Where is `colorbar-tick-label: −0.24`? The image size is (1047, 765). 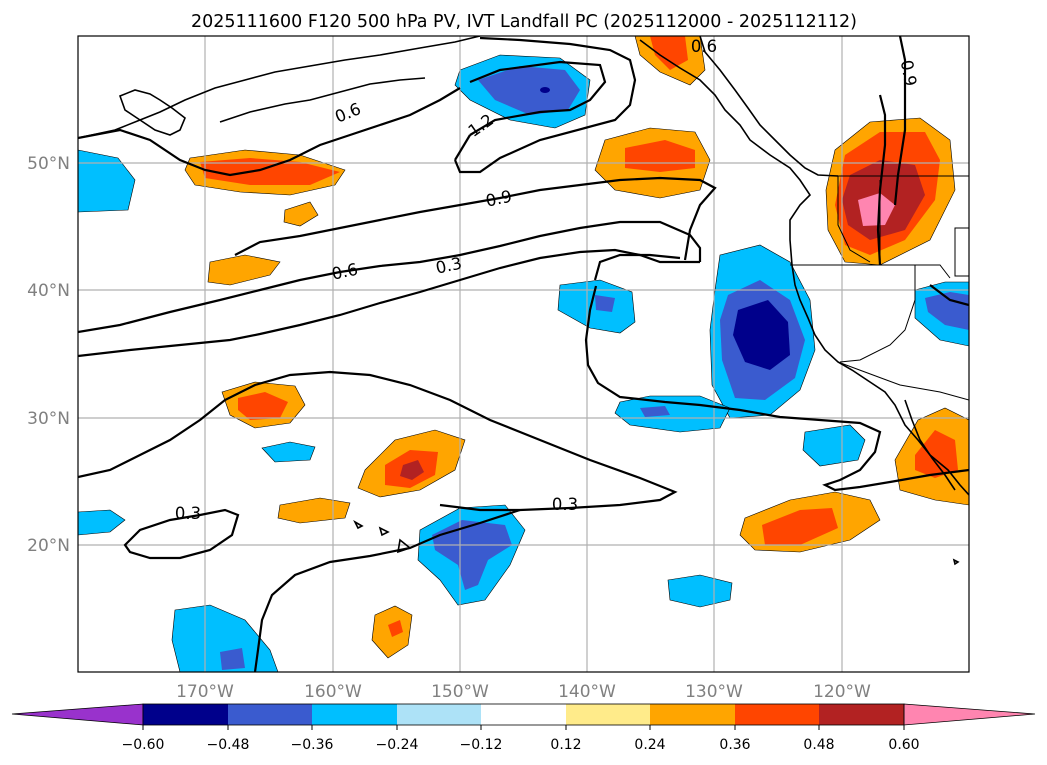 colorbar-tick-label: −0.24 is located at coordinates (397, 745).